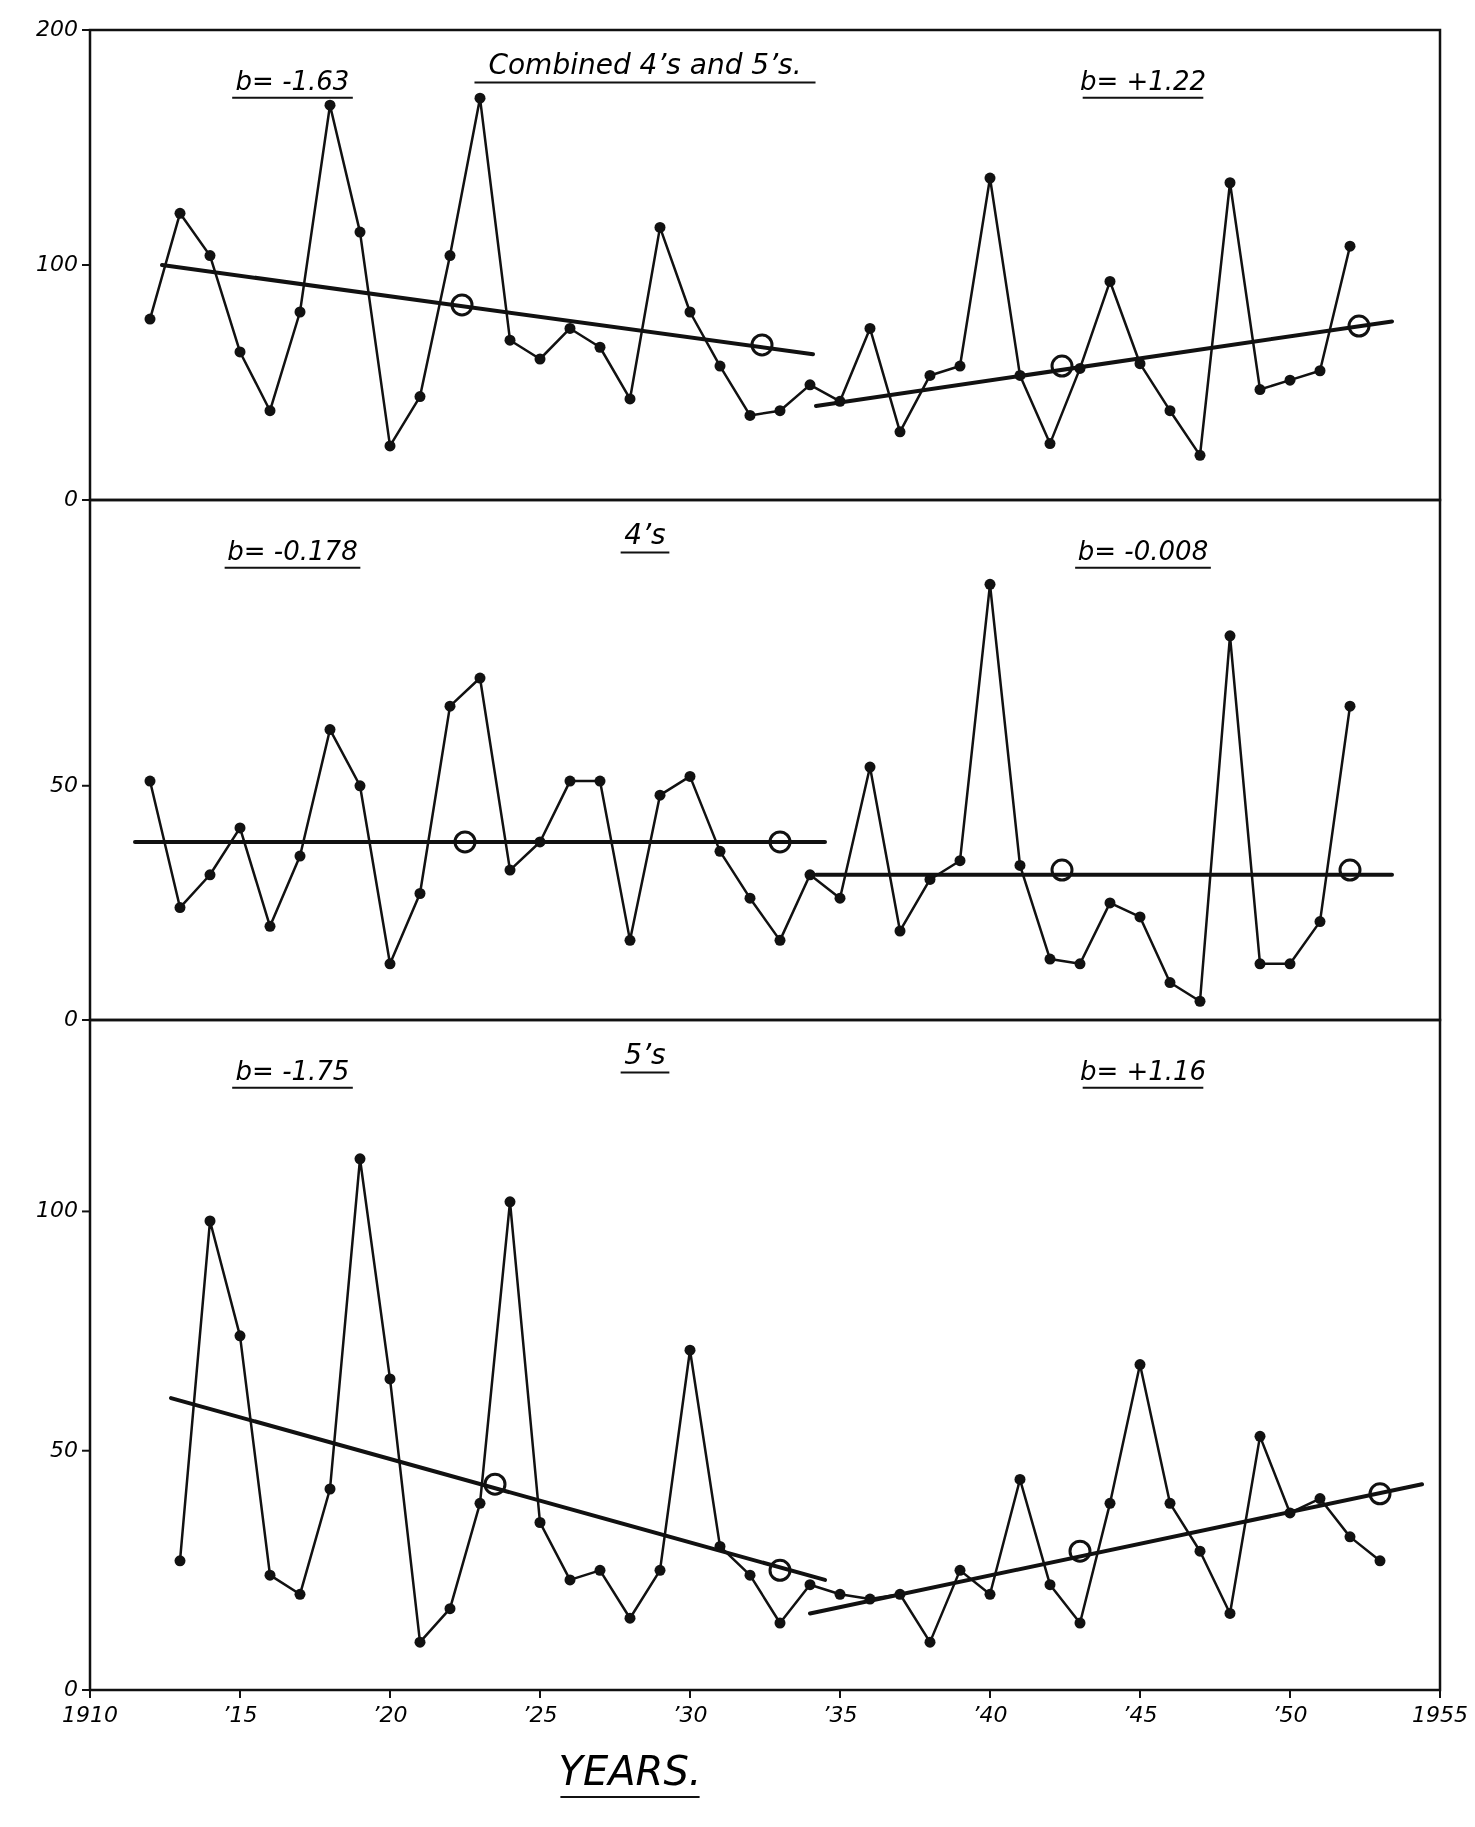  What do you see at coordinates (990, 1714) in the screenshot?
I see `x-tick-label: ’40` at bounding box center [990, 1714].